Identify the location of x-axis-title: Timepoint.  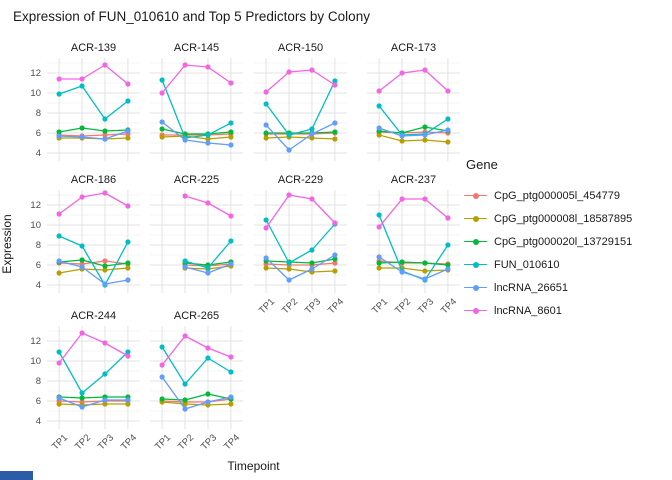
(253, 466).